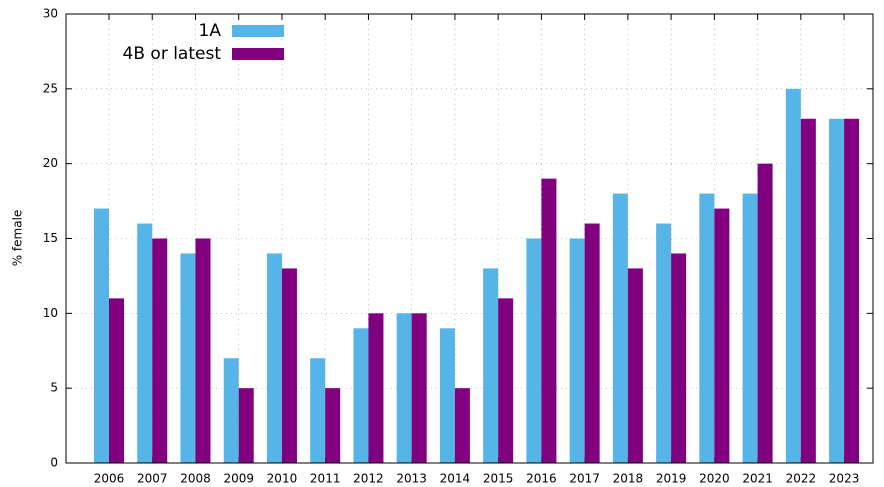  What do you see at coordinates (368, 479) in the screenshot?
I see `x-tick-label: 2012` at bounding box center [368, 479].